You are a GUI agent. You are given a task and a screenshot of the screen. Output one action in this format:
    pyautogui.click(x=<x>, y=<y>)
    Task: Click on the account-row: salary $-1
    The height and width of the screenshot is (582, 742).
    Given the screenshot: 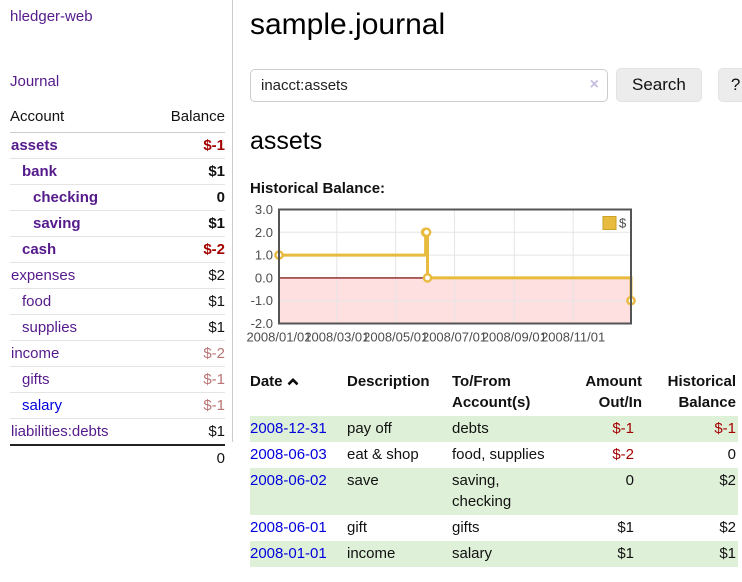 What is the action you would take?
    pyautogui.click(x=117, y=405)
    